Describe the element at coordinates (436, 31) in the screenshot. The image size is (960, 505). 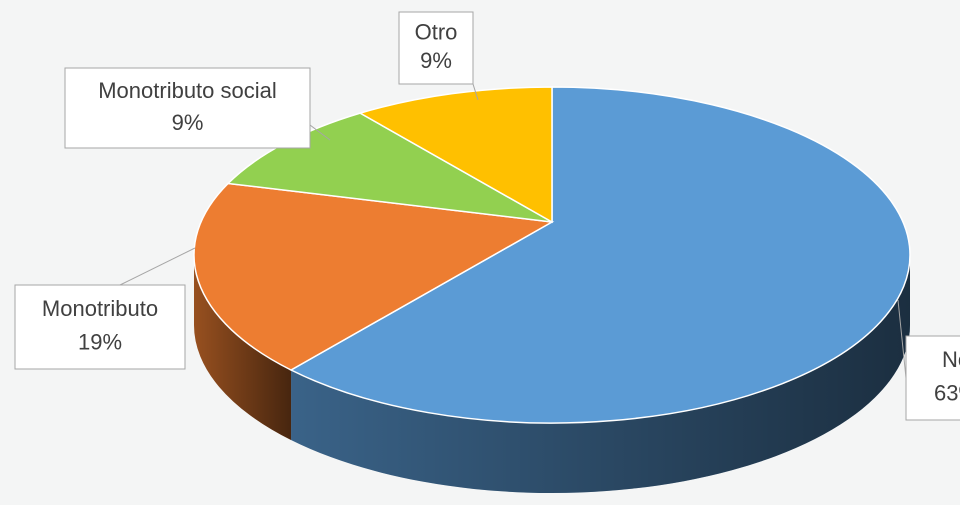
I see `category-label: Otro` at that location.